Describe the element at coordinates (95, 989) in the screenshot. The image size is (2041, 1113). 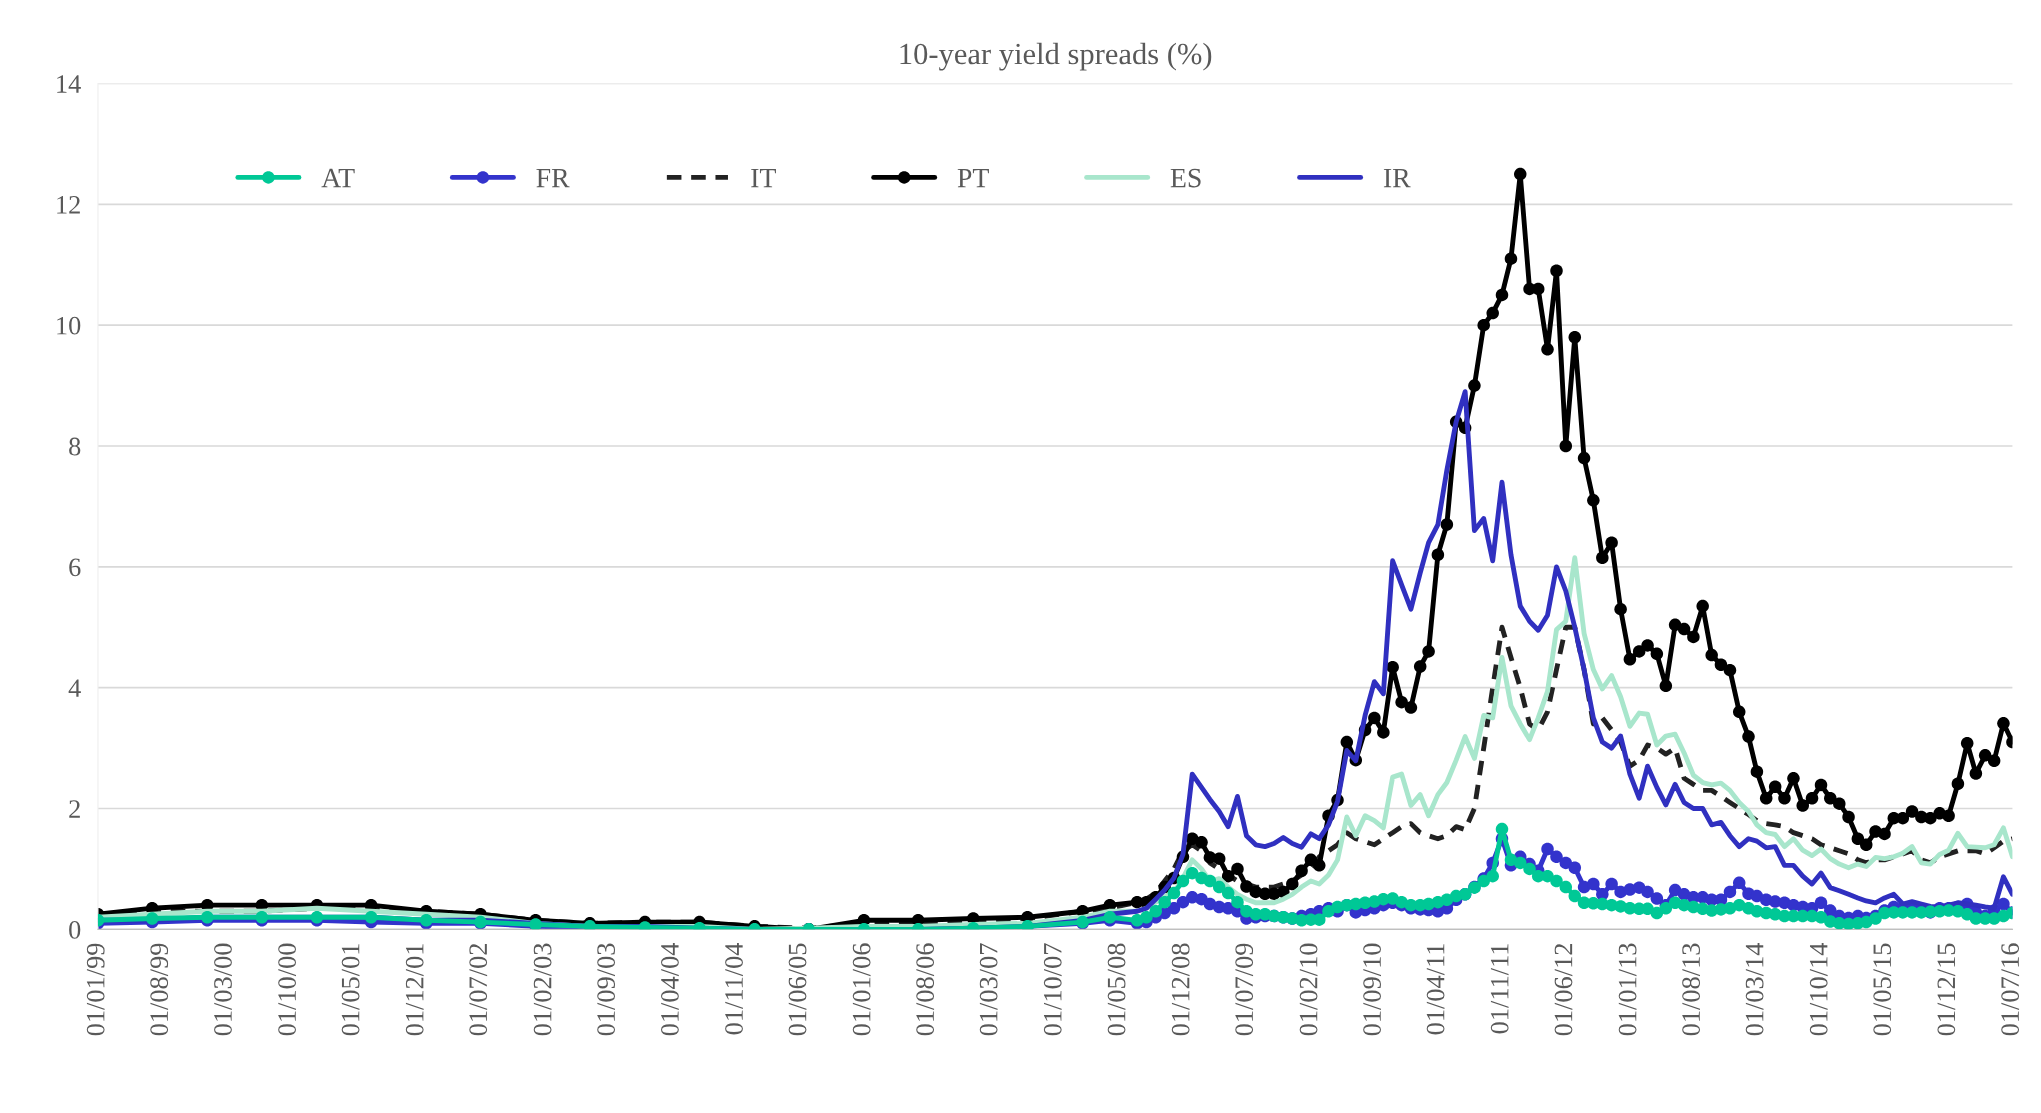
I see `x-tick-label: 01/01/99` at that location.